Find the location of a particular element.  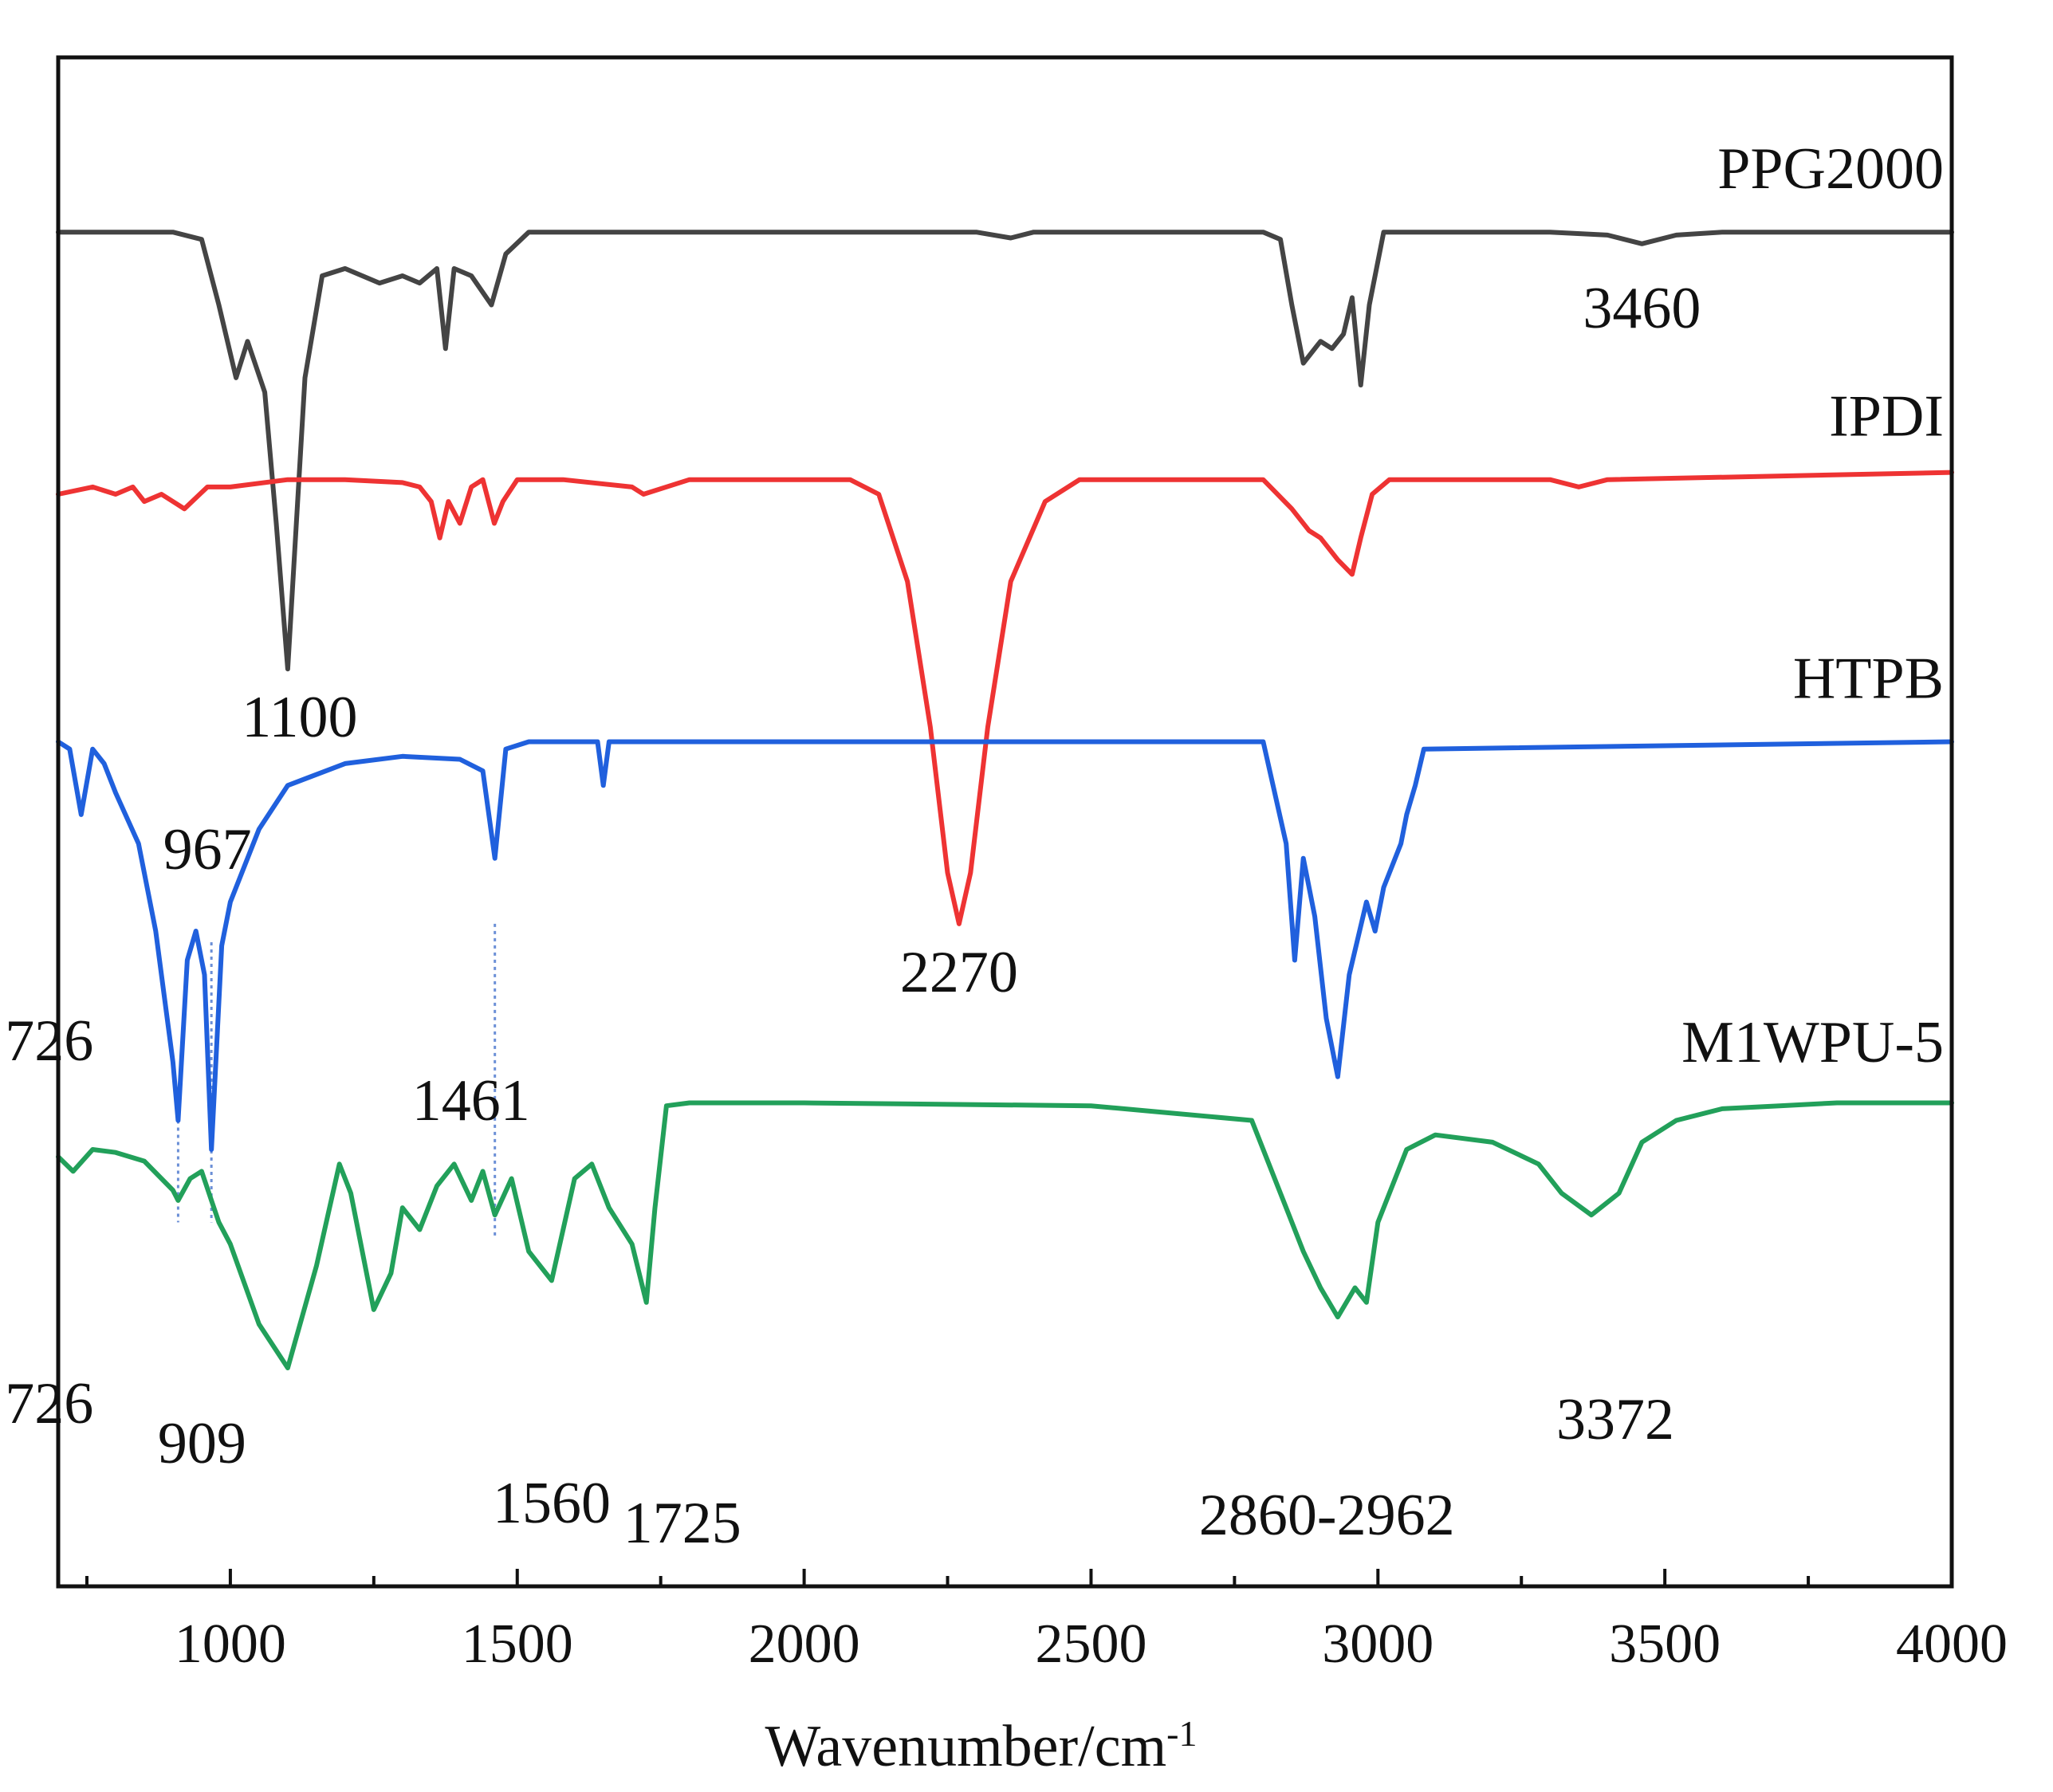

peak-guide-lines is located at coordinates (337, 1080).